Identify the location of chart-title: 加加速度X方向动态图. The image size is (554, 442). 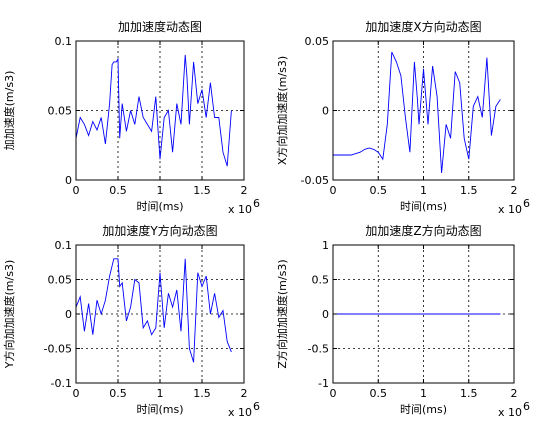
(423, 26).